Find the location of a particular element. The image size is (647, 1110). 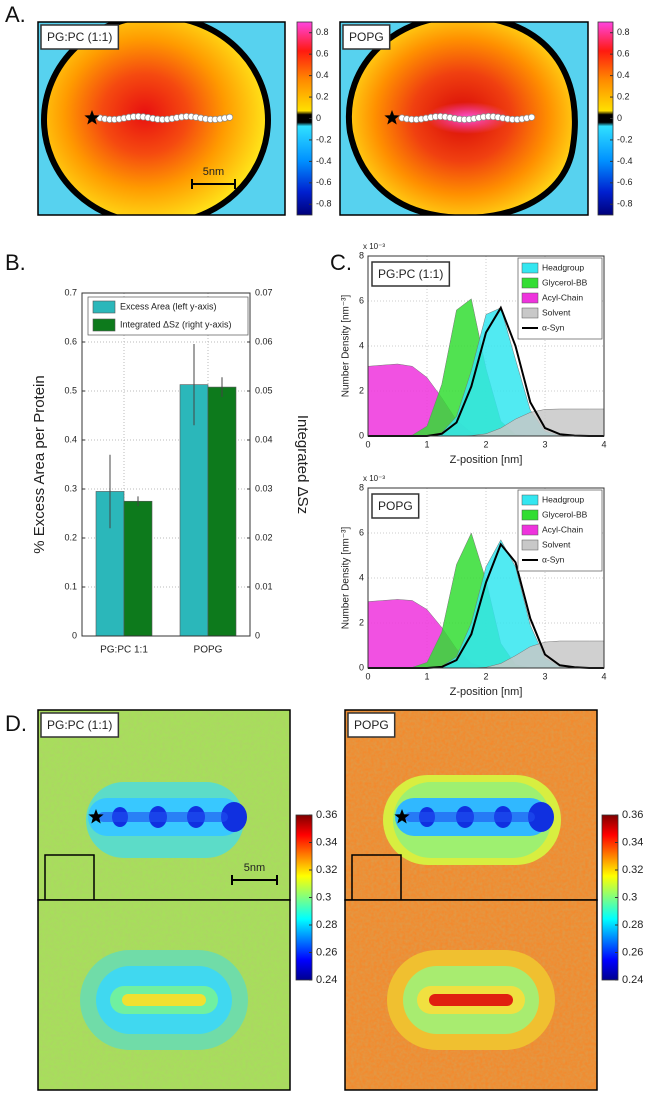

x-tick-label: PG:PC 1:1 is located at coordinates (124, 650).